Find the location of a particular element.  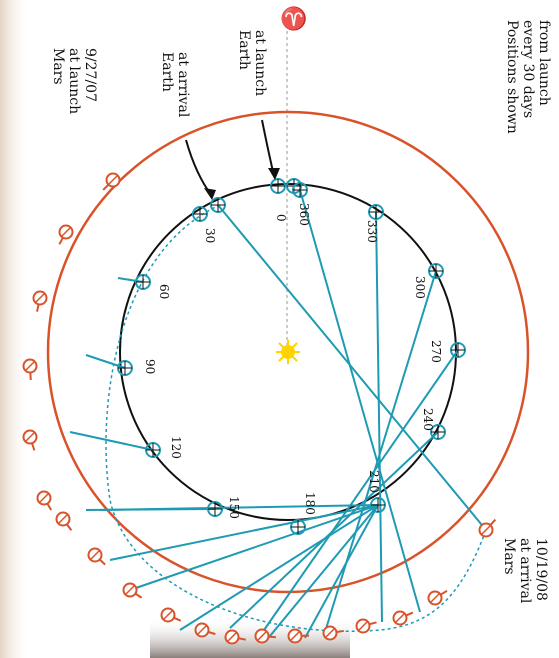

day-label-60: 60 is located at coordinates (164, 291).